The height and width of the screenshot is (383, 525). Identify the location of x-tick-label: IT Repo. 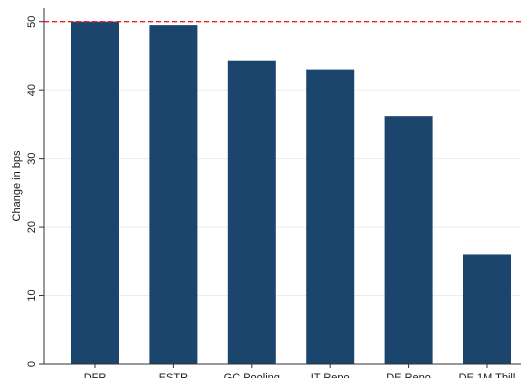
(330, 375).